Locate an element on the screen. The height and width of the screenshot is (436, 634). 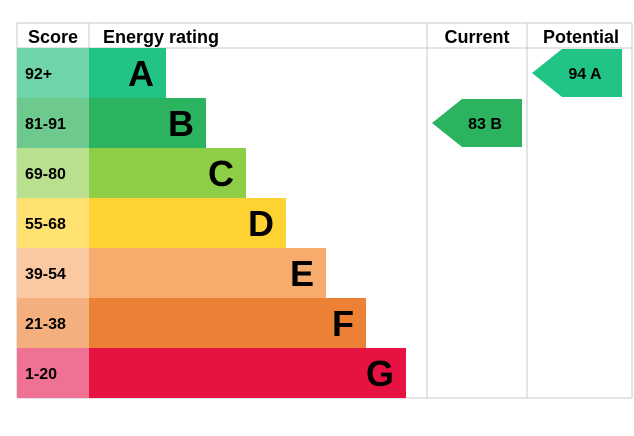
score-cell-d is located at coordinates (53, 223).